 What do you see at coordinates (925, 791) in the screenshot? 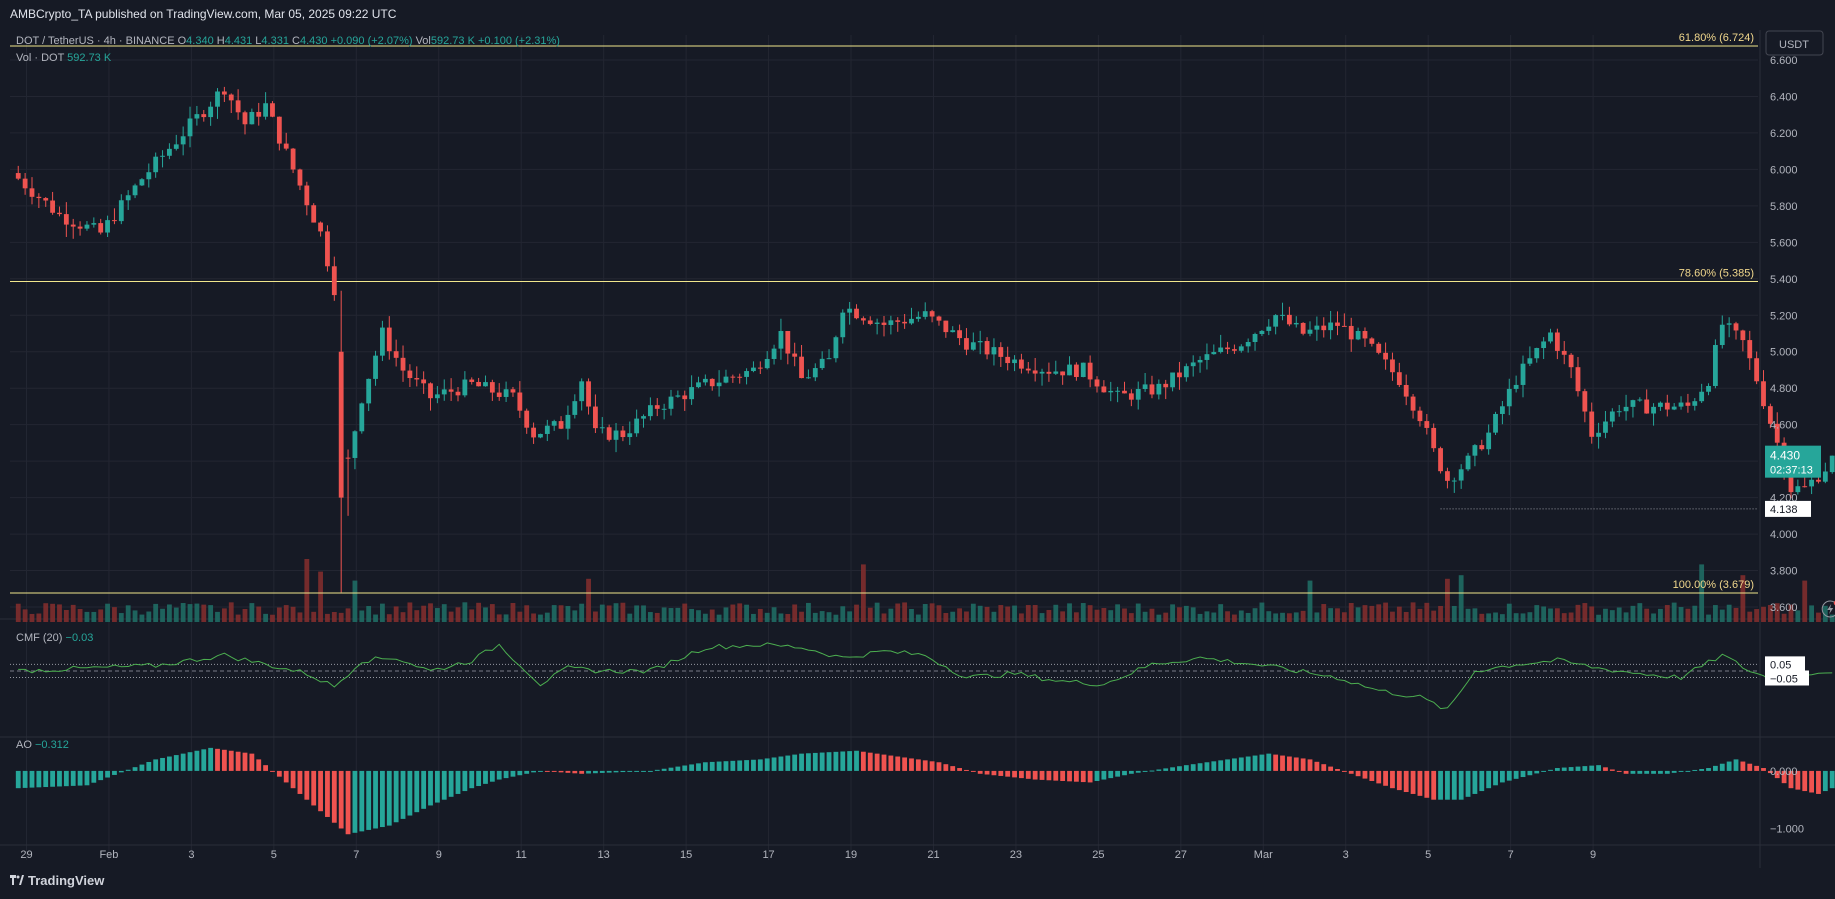
I see `ao-pane` at bounding box center [925, 791].